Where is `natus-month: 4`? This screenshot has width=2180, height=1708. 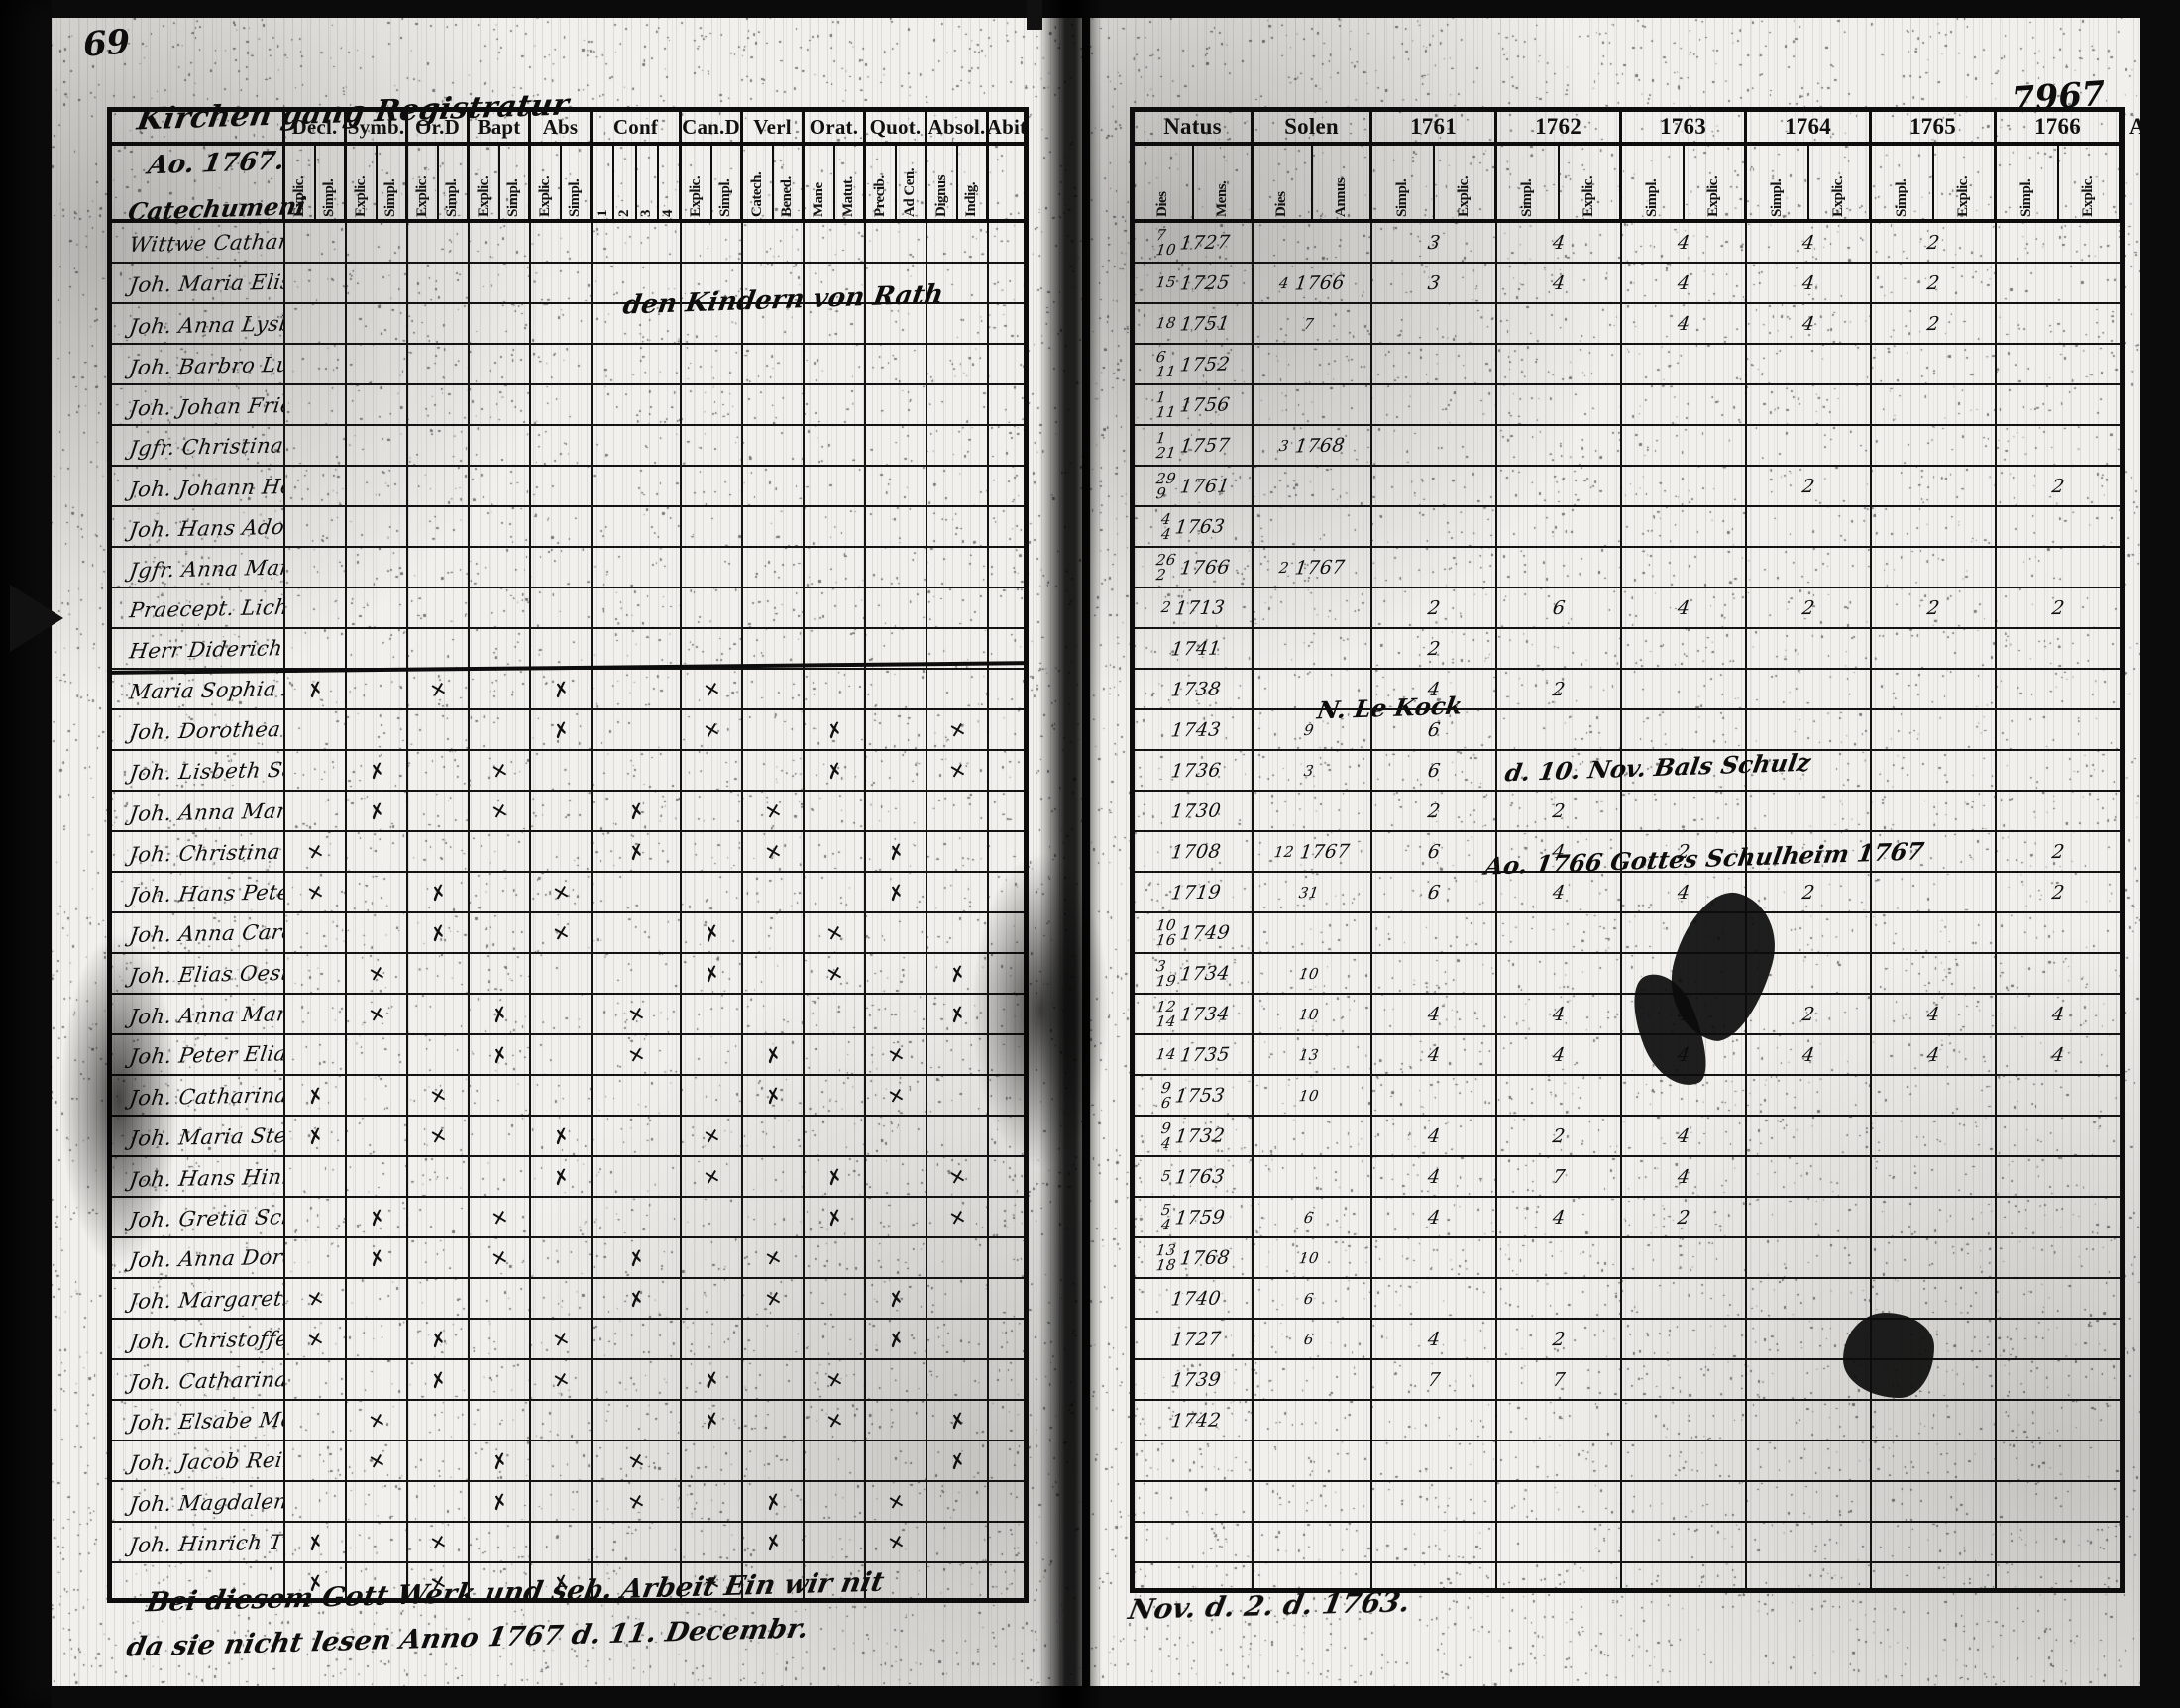 natus-month: 4 is located at coordinates (1165, 533).